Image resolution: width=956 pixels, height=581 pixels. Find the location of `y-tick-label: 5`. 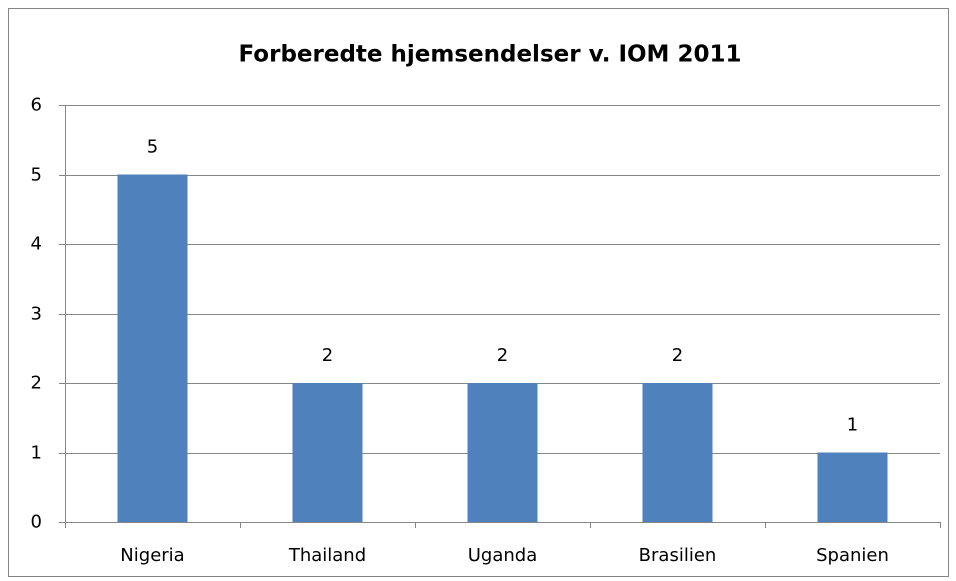

y-tick-label: 5 is located at coordinates (36, 175).